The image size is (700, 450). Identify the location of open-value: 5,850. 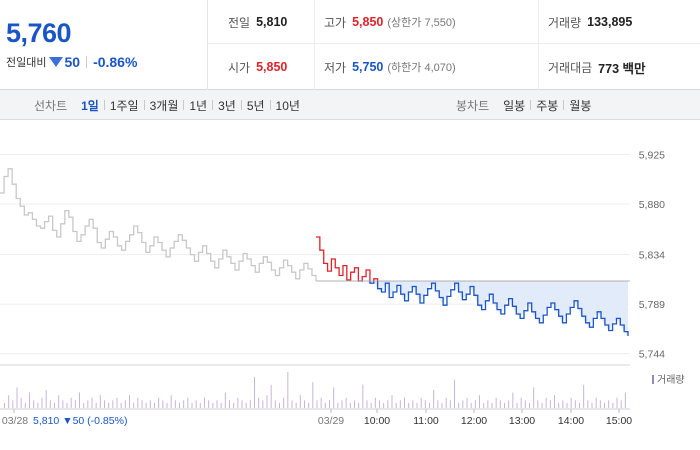
(272, 67).